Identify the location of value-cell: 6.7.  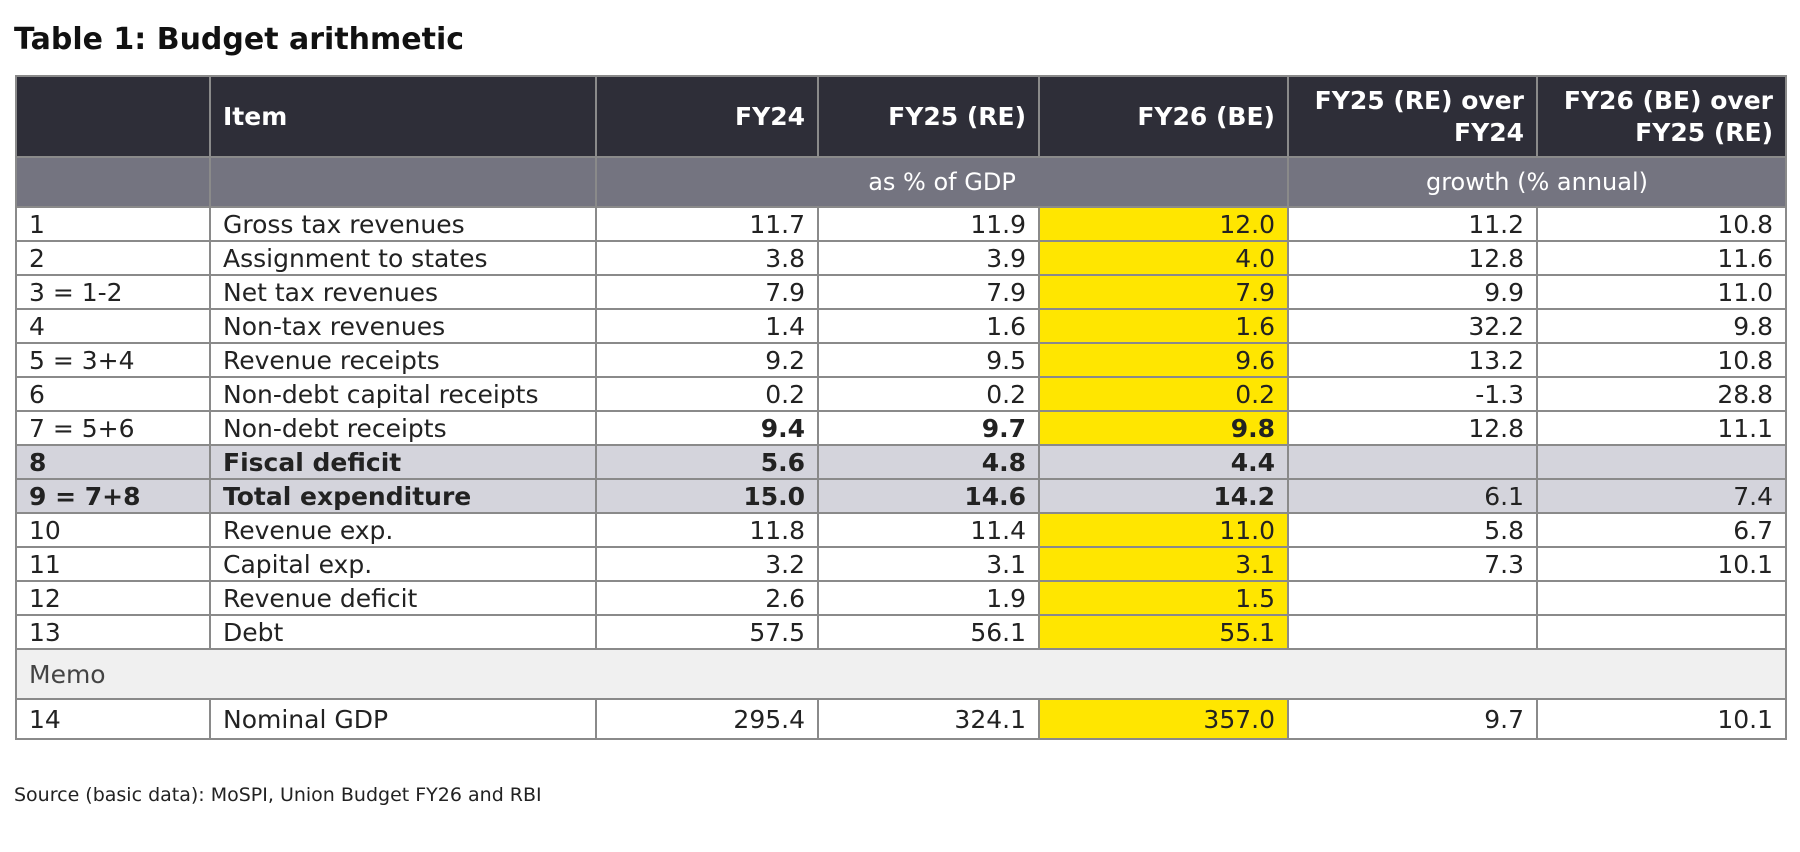
(1661, 530).